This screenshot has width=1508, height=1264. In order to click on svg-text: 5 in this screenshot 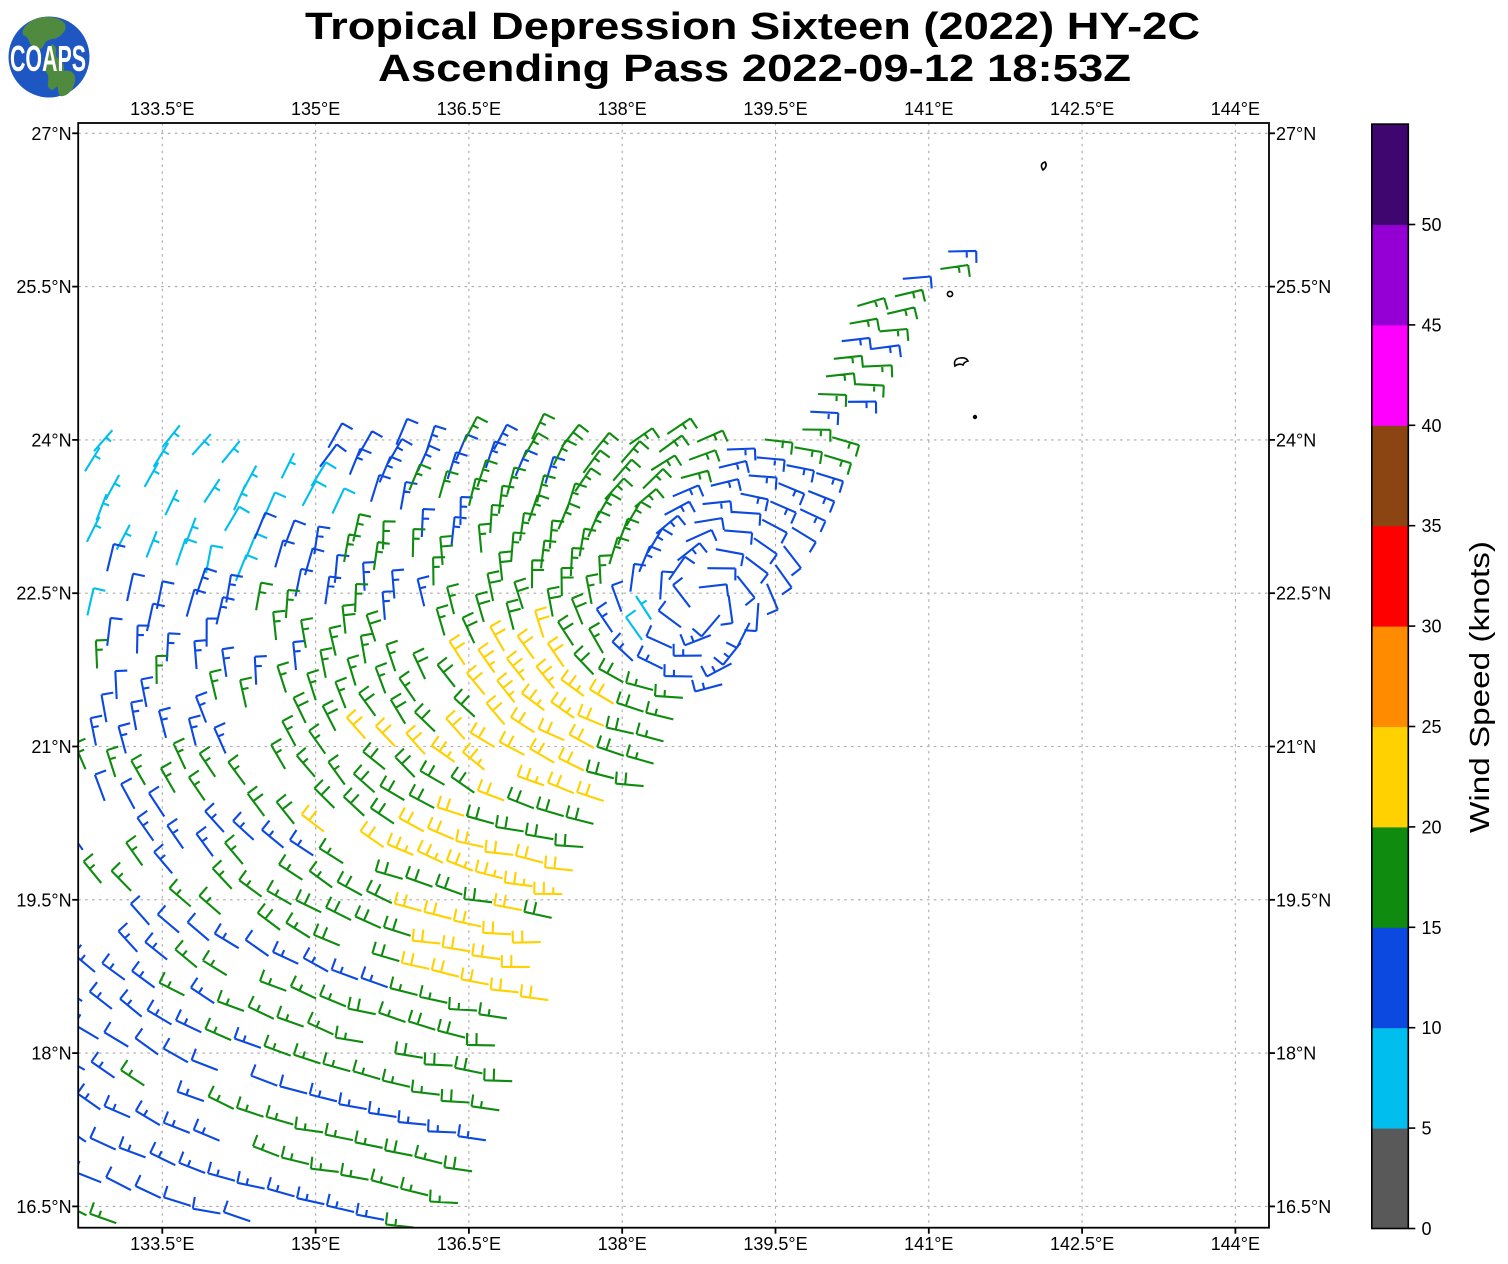, I will do `click(1427, 1129)`.